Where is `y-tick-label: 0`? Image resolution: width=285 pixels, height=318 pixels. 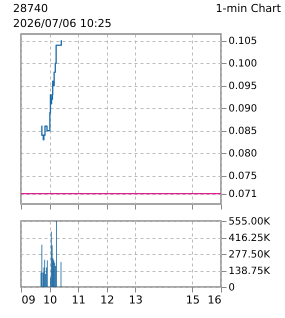 y-tick-label: 0 is located at coordinates (231, 288).